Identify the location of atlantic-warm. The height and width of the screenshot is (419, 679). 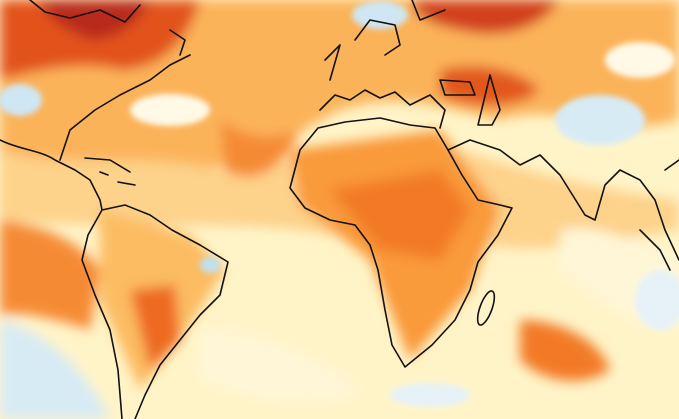
(260, 148).